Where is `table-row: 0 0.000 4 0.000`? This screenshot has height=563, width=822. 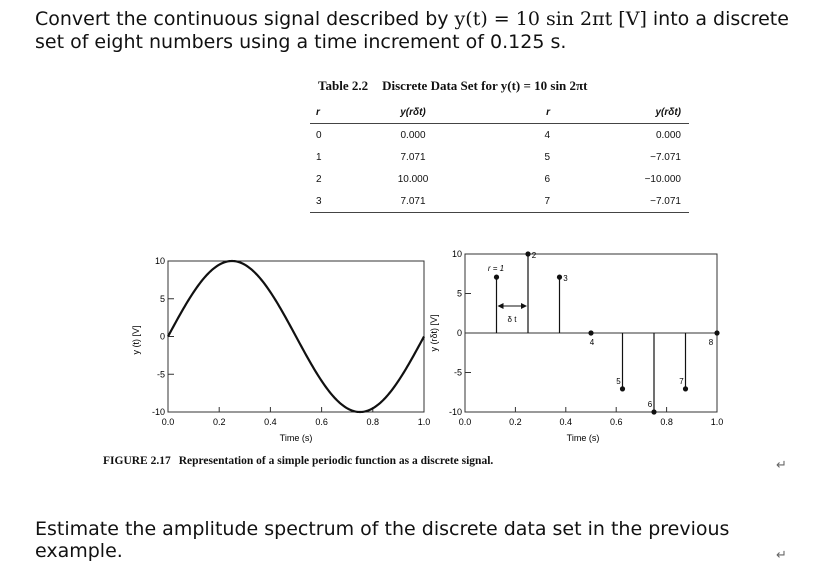
table-row: 0 0.000 4 0.000 is located at coordinates (499, 135).